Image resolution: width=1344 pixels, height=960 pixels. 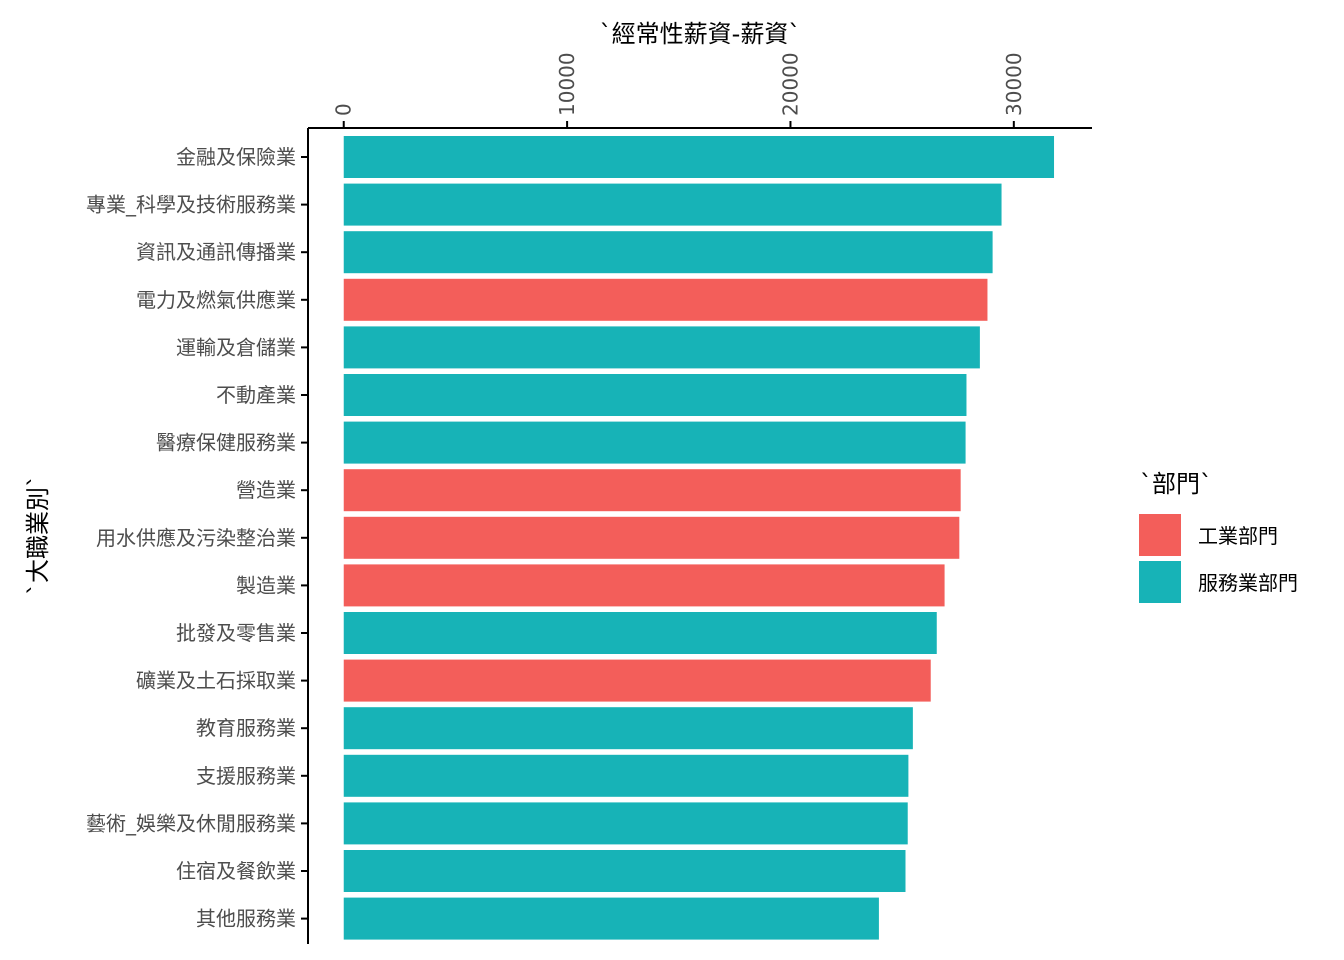 I want to click on category-label: 支援服務業, so click(x=246, y=776).